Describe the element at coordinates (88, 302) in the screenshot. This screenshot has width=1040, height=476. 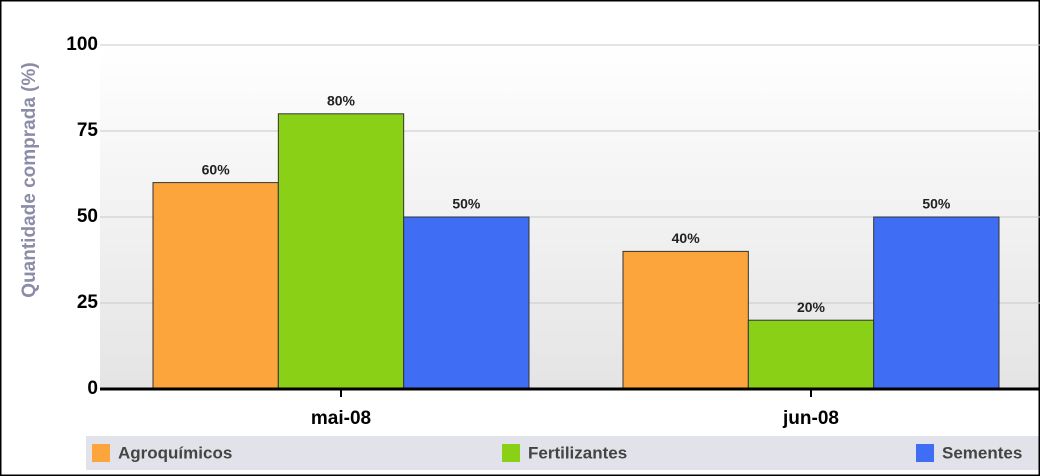
I see `y-tick-label: 25` at that location.